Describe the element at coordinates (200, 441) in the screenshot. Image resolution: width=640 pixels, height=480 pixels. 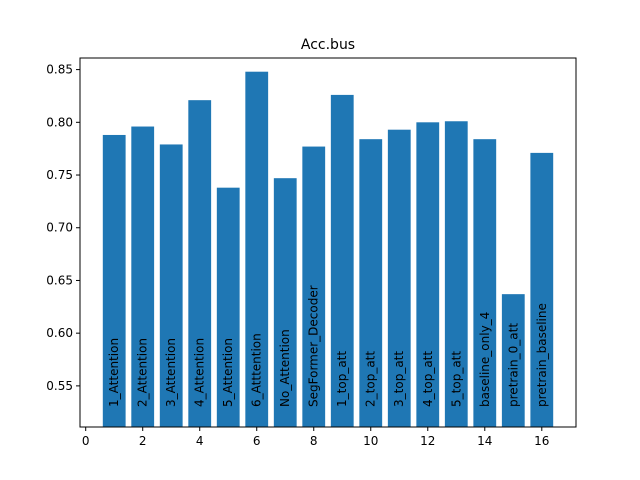
I see `x-tick-label: 4` at that location.